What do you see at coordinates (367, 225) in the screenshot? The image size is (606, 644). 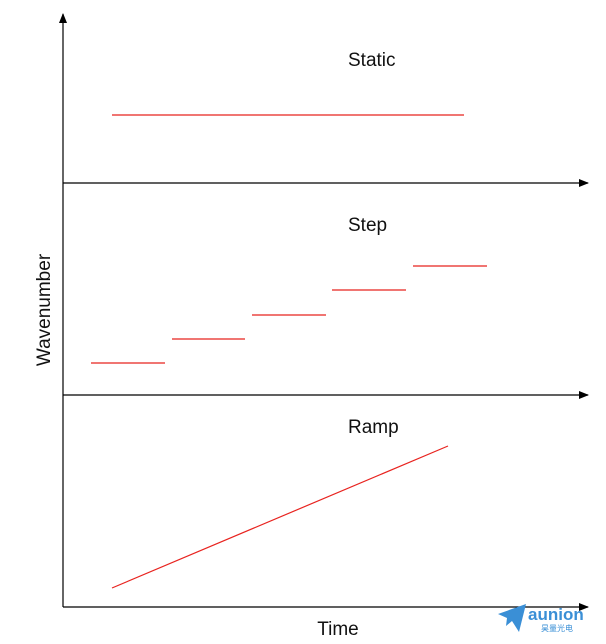 I see `step-panel-title: Step` at bounding box center [367, 225].